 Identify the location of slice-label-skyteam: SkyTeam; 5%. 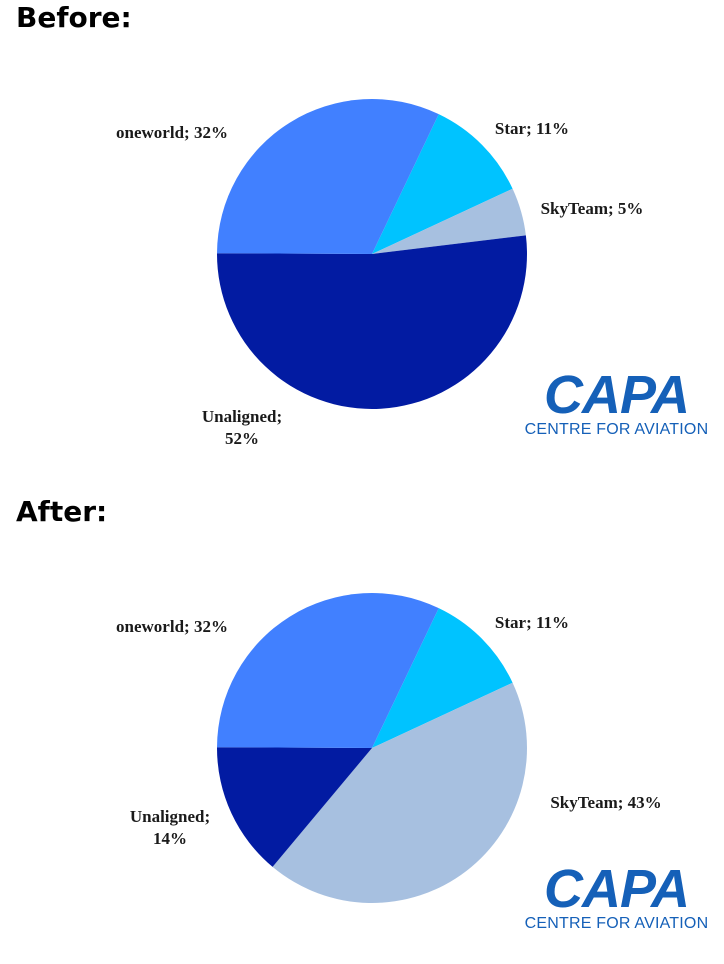
(592, 208).